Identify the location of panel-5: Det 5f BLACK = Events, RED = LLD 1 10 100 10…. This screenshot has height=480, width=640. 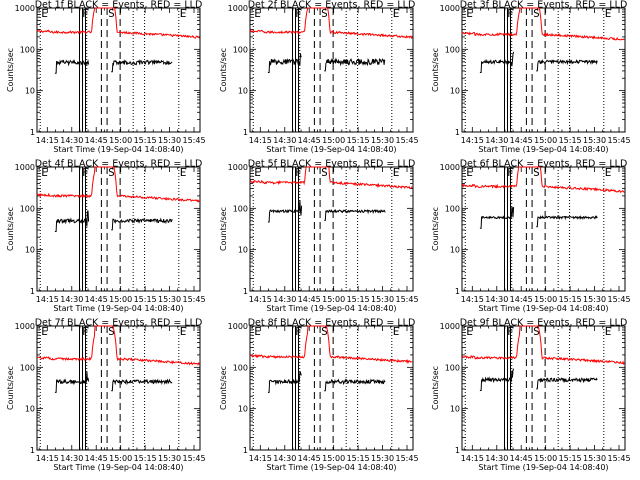
(319, 236).